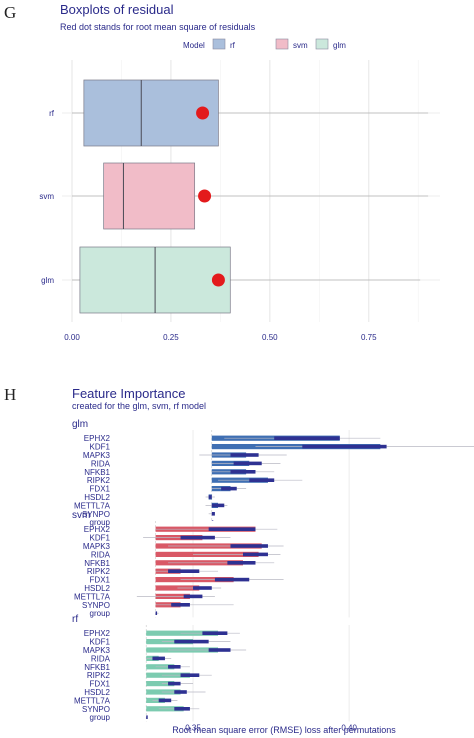 The height and width of the screenshot is (738, 474). What do you see at coordinates (218, 280) in the screenshot?
I see `rmse-dot-glm` at bounding box center [218, 280].